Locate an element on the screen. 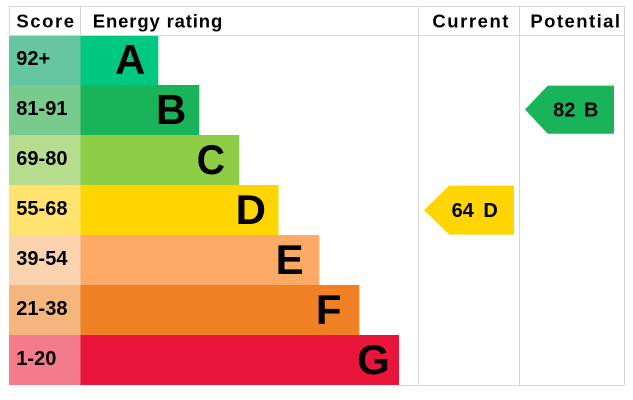 This screenshot has height=400, width=633. svg-text: C is located at coordinates (211, 160).